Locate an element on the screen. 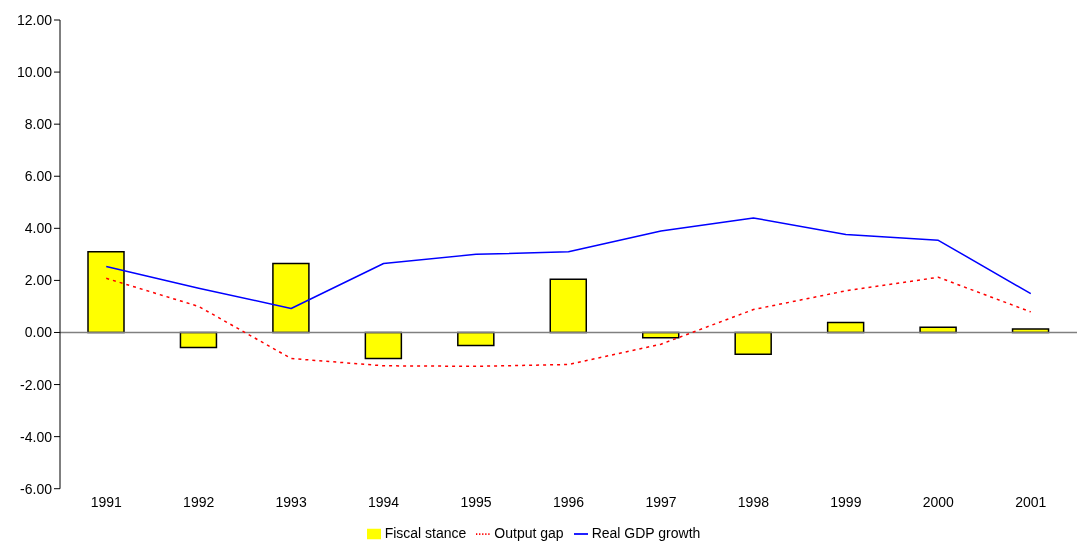 Image resolution: width=1077 pixels, height=551 pixels. x-tick-label: 1997 is located at coordinates (661, 501).